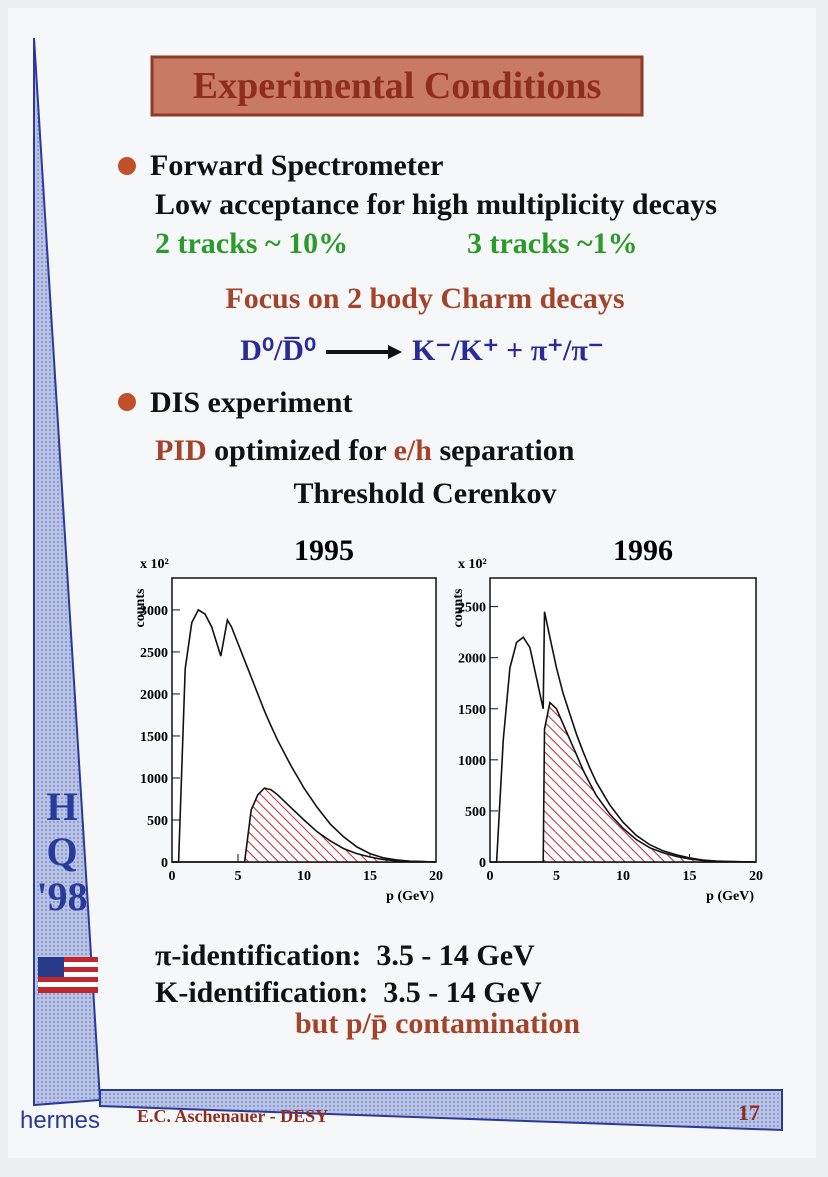 The height and width of the screenshot is (1177, 828). I want to click on text-line: 2 tracks ~ 10%, so click(251, 243).